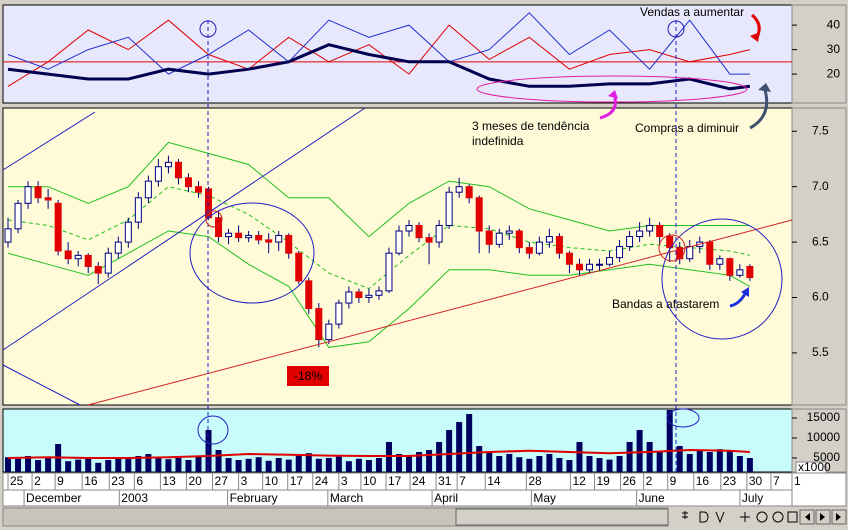 This screenshot has height=530, width=848. Describe the element at coordinates (722, 279) in the screenshot. I see `highlight-circle` at that location.